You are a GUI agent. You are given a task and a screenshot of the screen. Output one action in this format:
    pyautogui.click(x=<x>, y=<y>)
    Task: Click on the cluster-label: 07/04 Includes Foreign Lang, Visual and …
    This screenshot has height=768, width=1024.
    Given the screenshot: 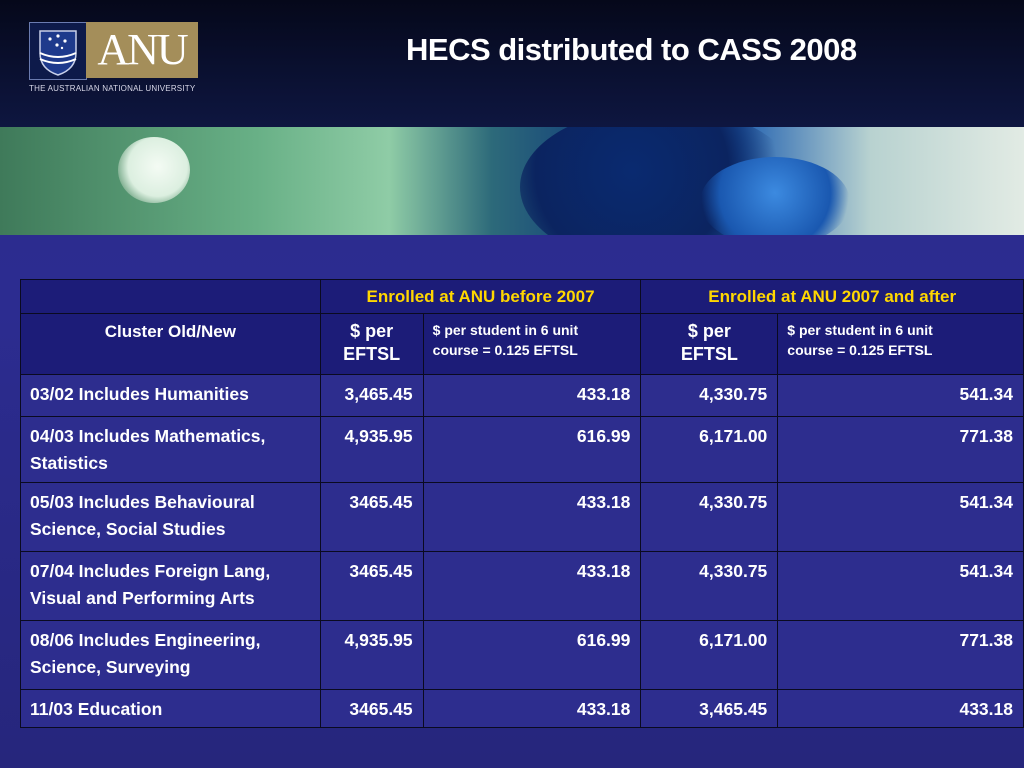 What is the action you would take?
    pyautogui.click(x=170, y=586)
    